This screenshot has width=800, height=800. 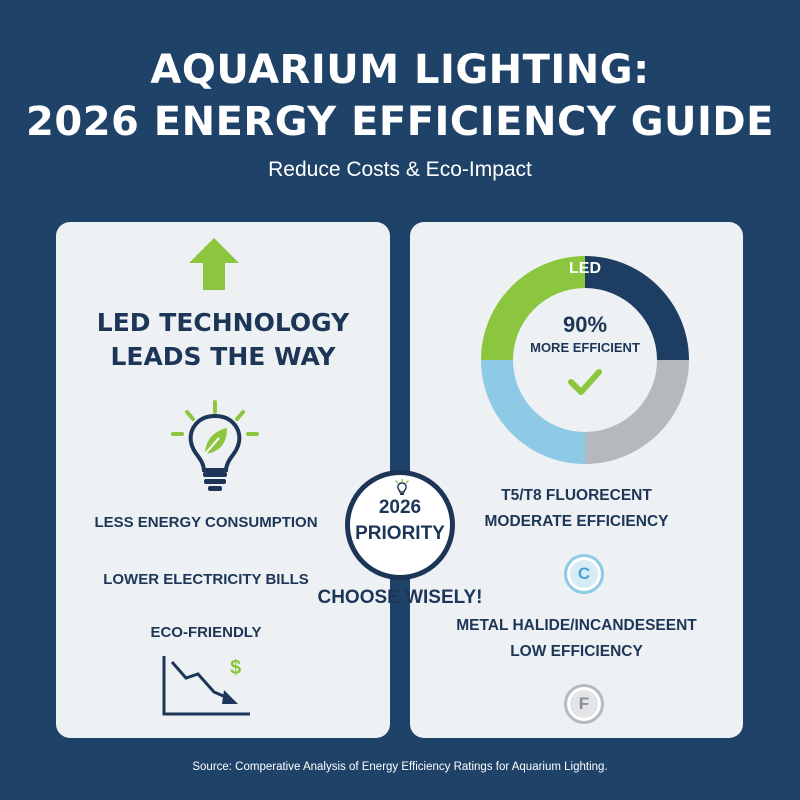 I want to click on efficiency-donut: LED, so click(x=585, y=360).